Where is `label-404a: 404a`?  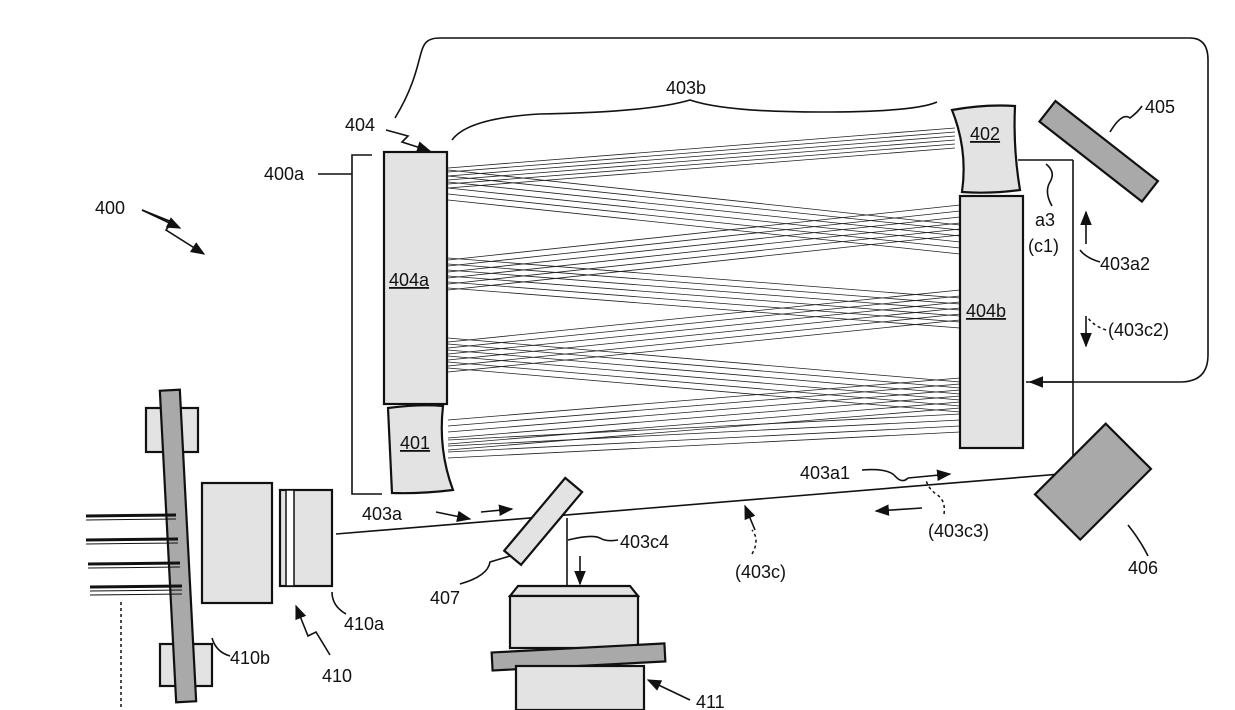 label-404a: 404a is located at coordinates (409, 280).